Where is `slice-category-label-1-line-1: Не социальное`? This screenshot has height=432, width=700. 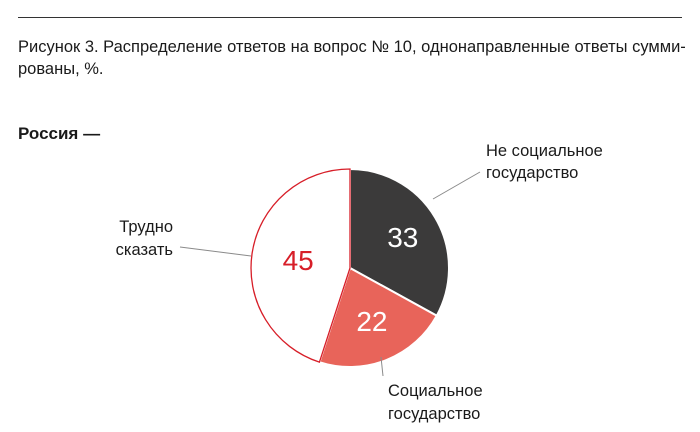
slice-category-label-1-line-1: Не социальное is located at coordinates (544, 151).